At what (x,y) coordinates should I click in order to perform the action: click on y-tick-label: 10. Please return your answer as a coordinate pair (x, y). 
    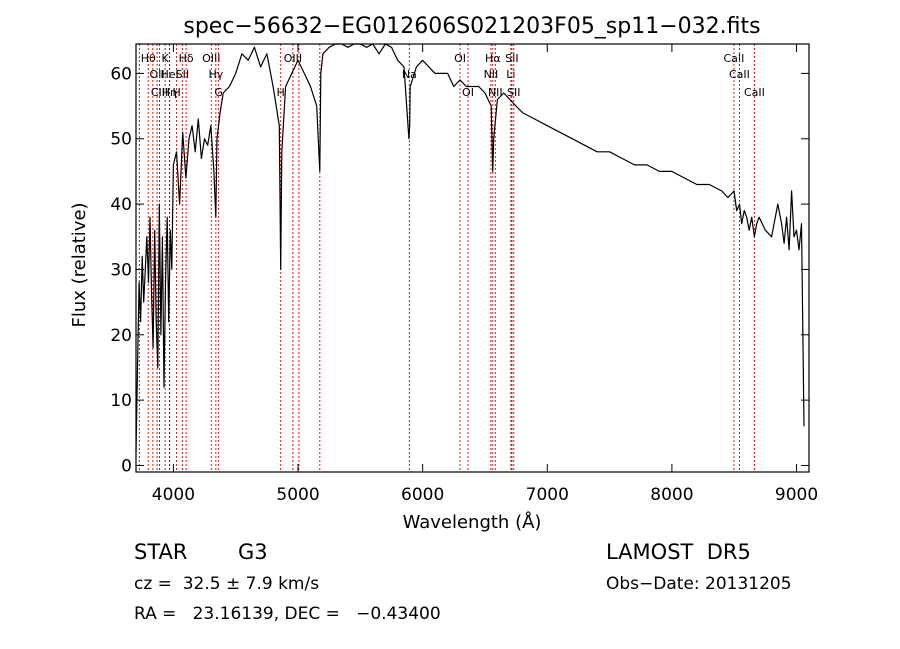
    Looking at the image, I should click on (121, 401).